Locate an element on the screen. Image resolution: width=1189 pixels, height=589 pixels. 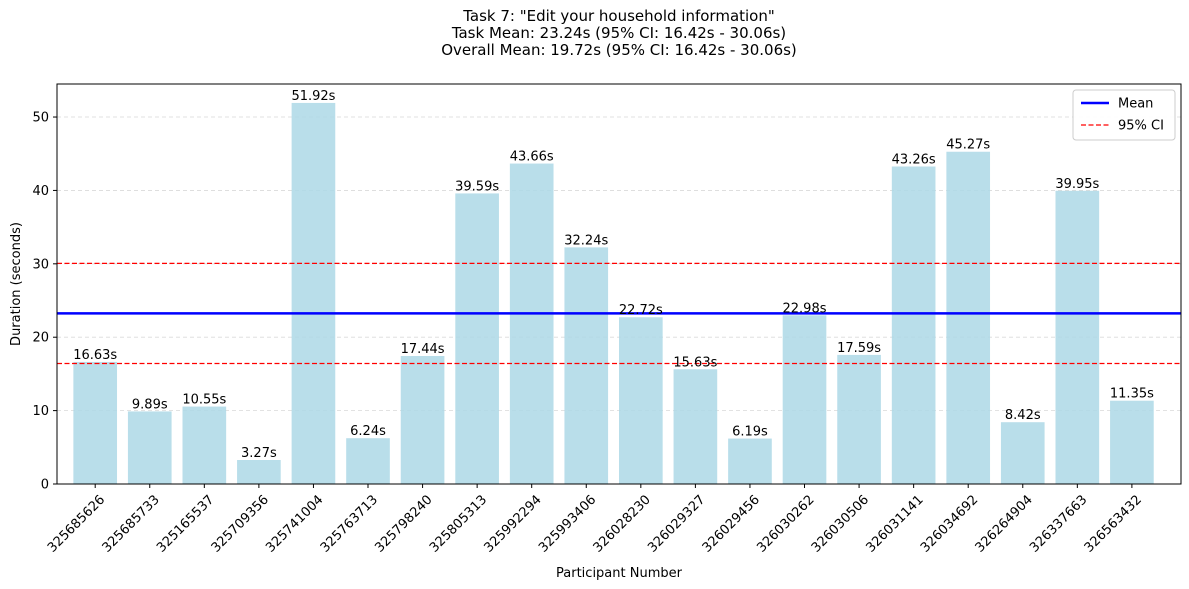
data-label: 10.55s is located at coordinates (204, 400).